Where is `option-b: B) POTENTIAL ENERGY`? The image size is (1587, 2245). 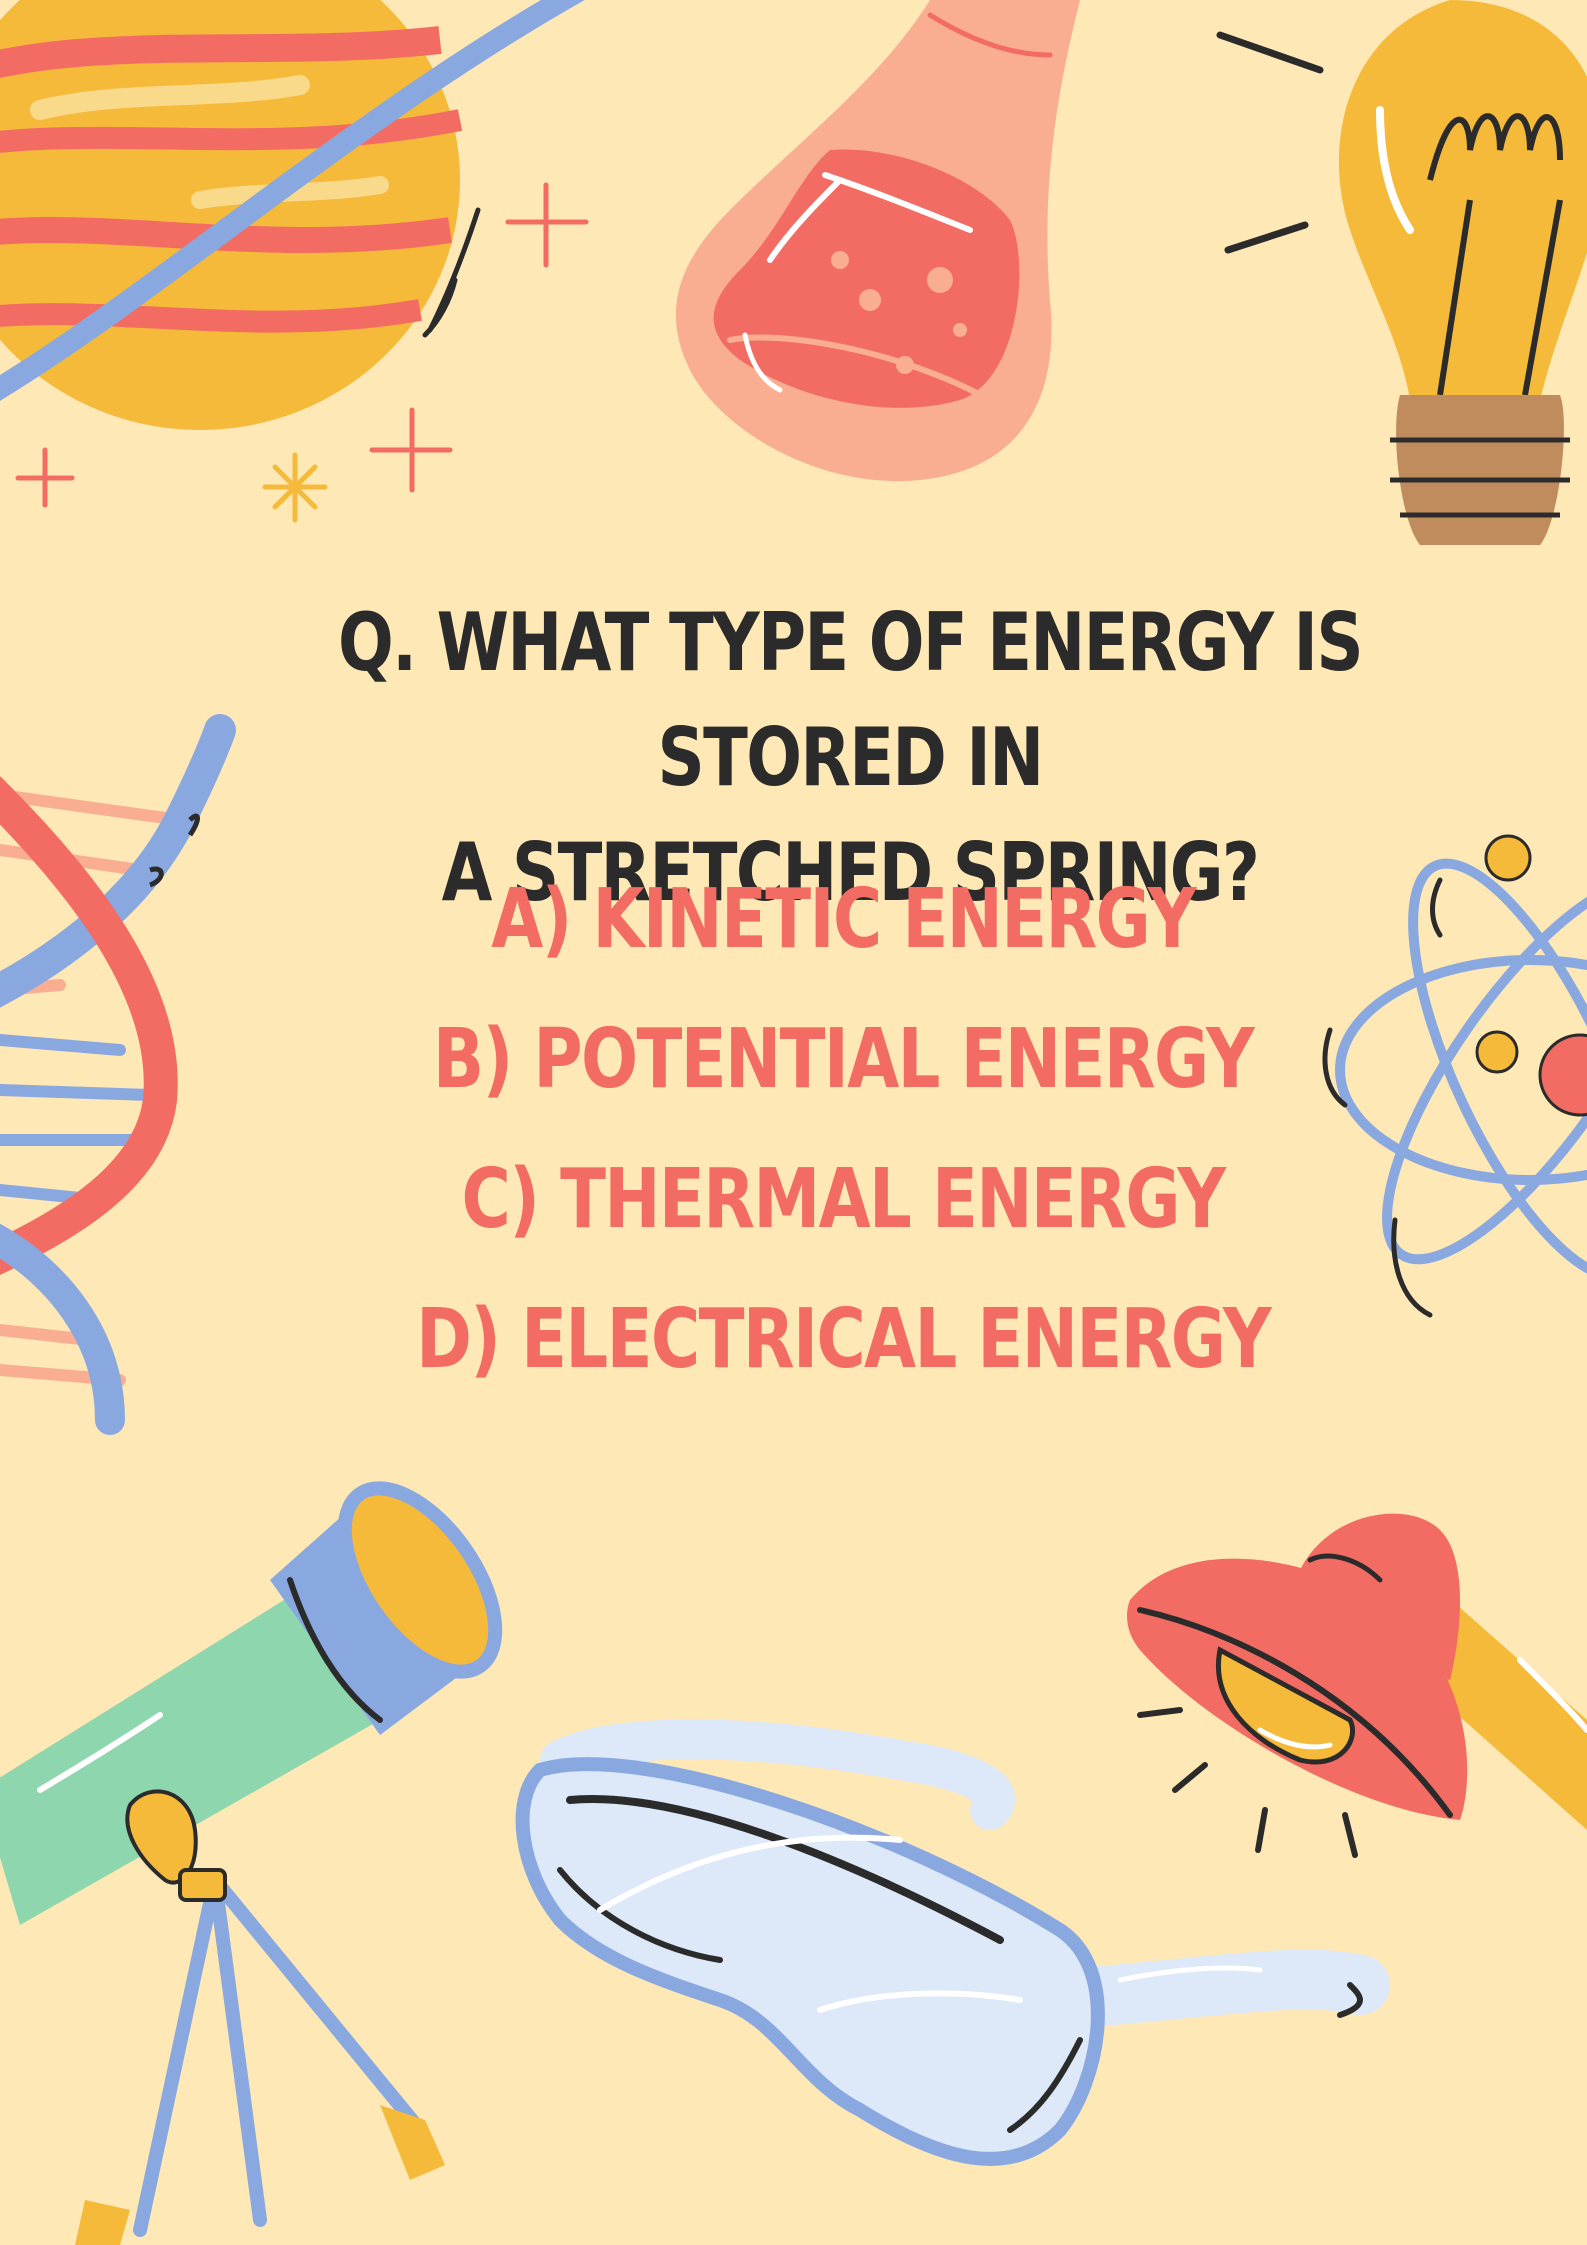 option-b: B) POTENTIAL ENERGY is located at coordinates (843, 1059).